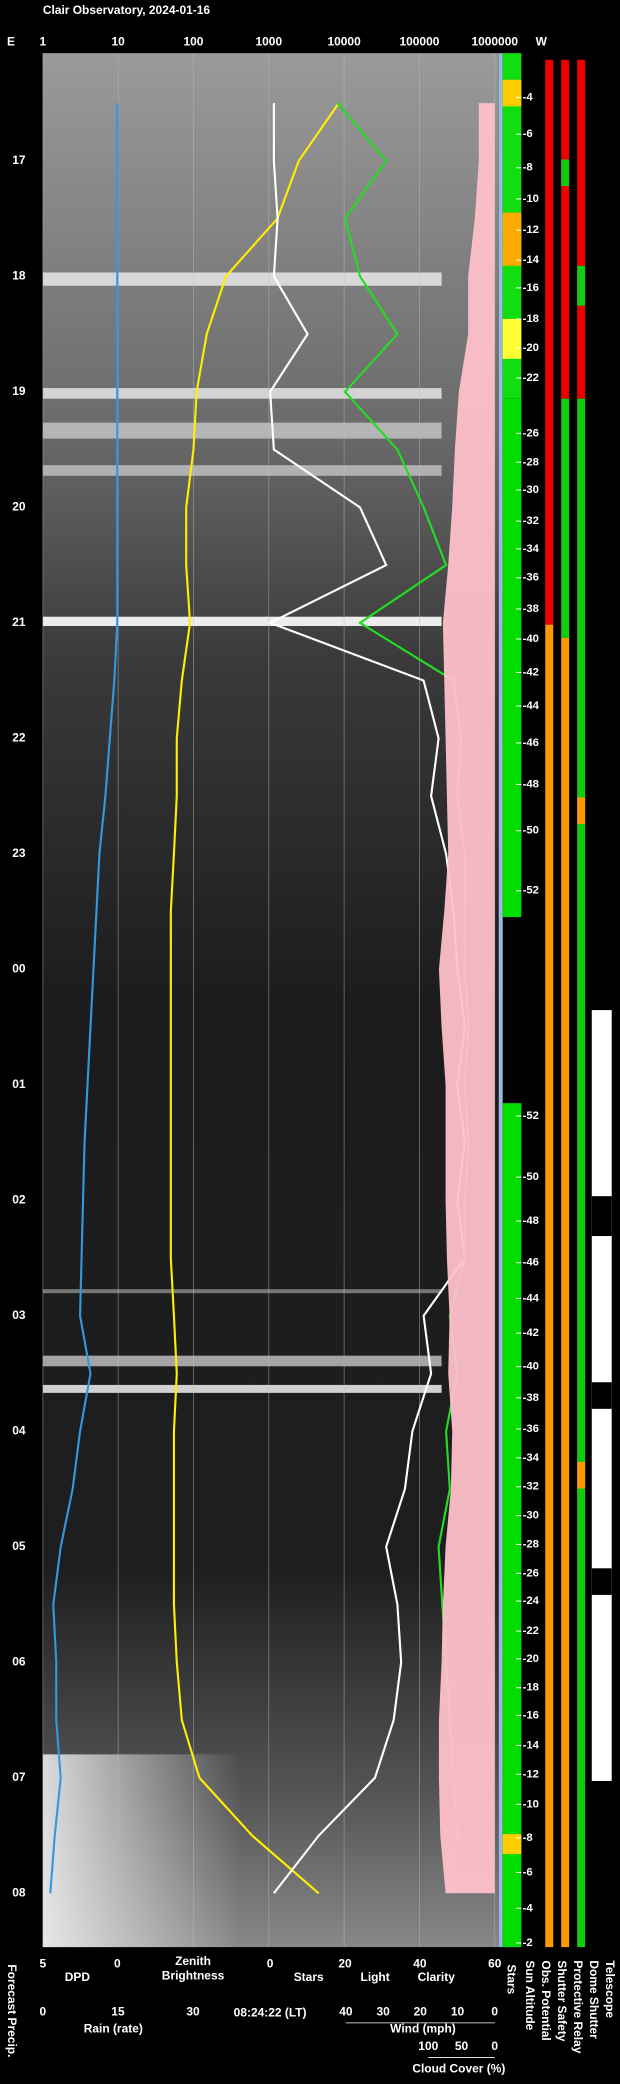 The width and height of the screenshot is (620, 2084). Describe the element at coordinates (531, 1601) in the screenshot. I see `sun-altitude-label: -24` at that location.